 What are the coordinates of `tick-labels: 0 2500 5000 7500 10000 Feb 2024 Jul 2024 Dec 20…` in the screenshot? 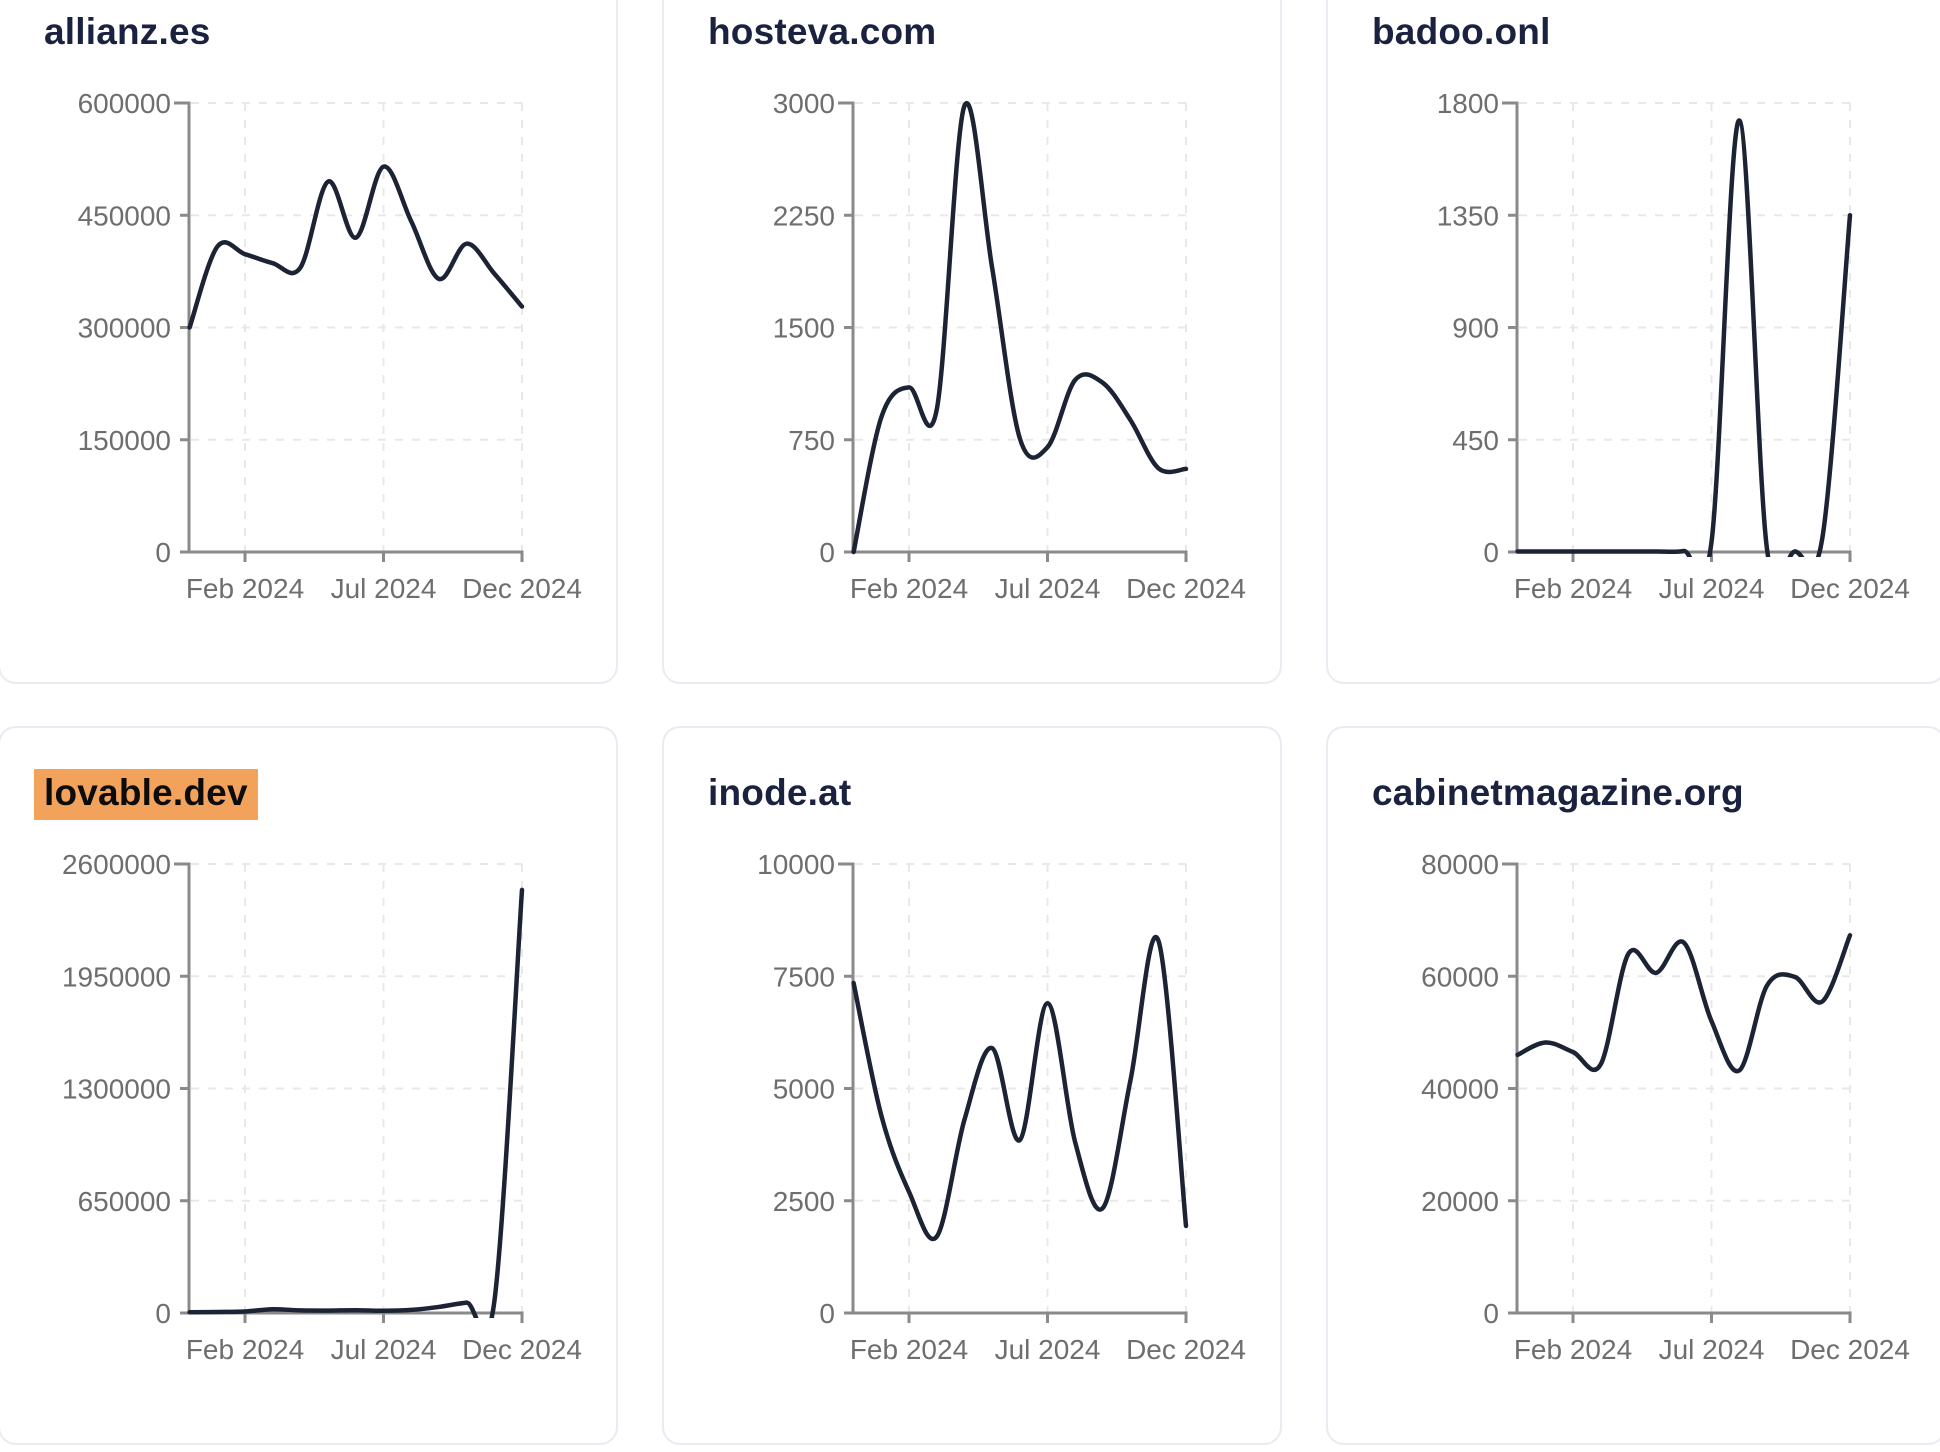 It's located at (1001, 1107).